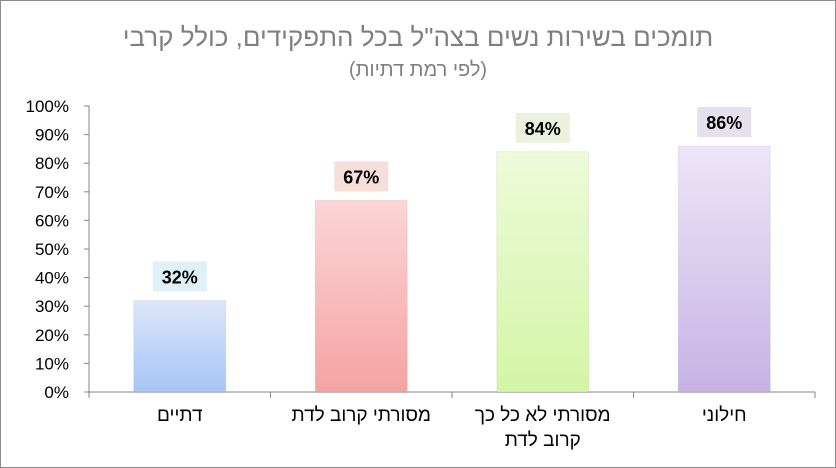 The image size is (836, 468). I want to click on y-tick-label: 20%, so click(52, 335).